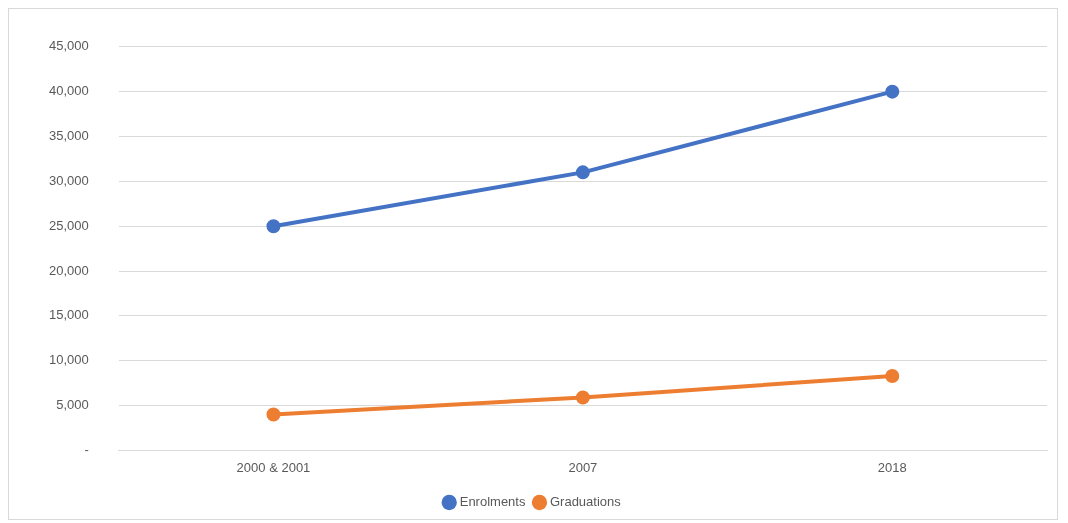  What do you see at coordinates (69, 270) in the screenshot?
I see `y-tick-label: 20,000` at bounding box center [69, 270].